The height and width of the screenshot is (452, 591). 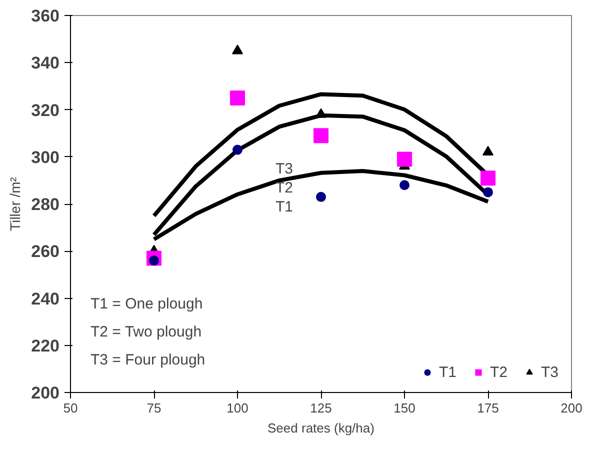 I want to click on y-axis-title: Tiller /m², so click(x=15, y=203).